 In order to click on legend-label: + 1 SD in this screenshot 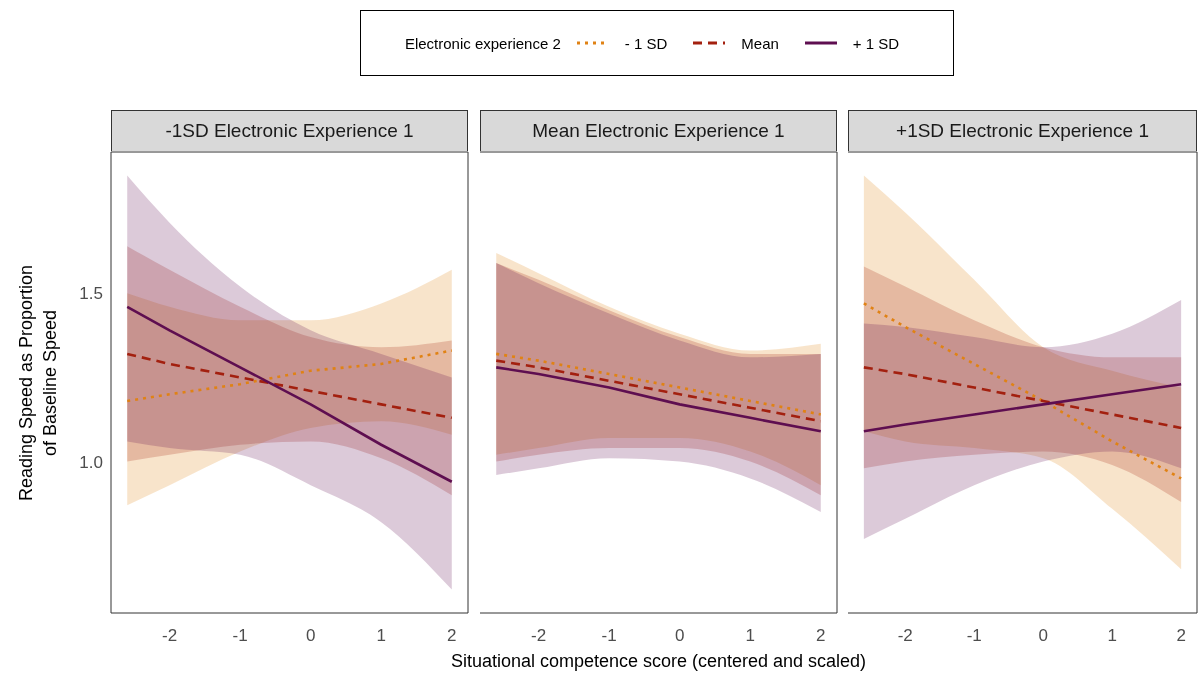, I will do `click(876, 43)`.